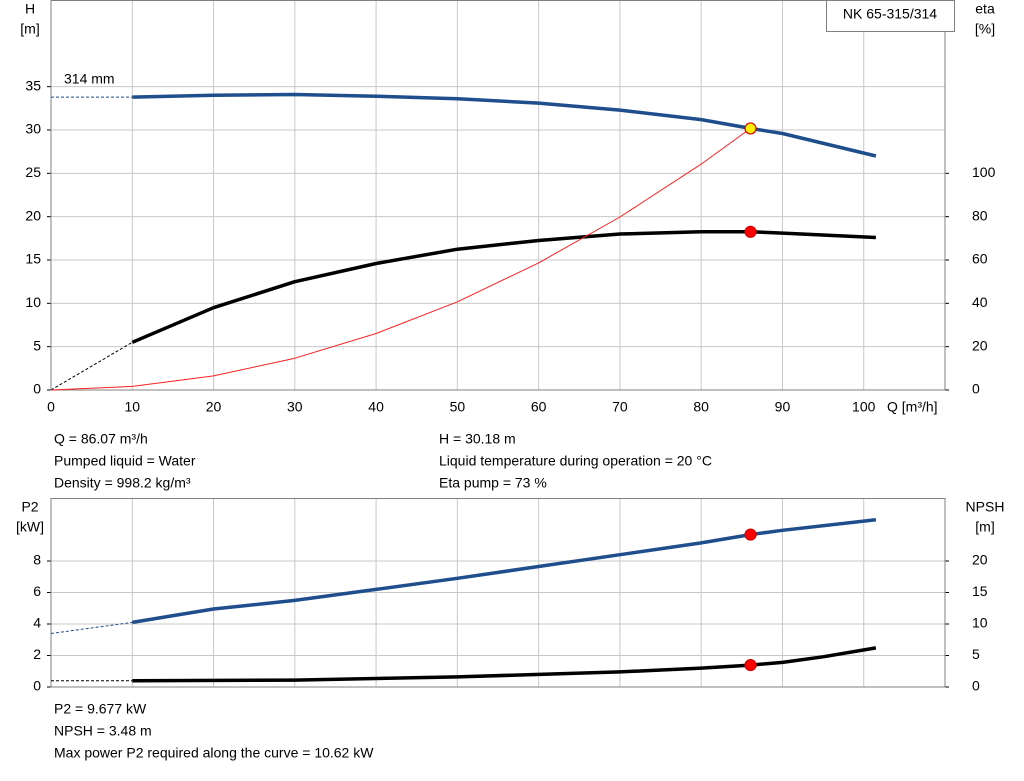 Image resolution: width=1024 pixels, height=781 pixels. Describe the element at coordinates (980, 623) in the screenshot. I see `y2-tick-label: 10` at that location.